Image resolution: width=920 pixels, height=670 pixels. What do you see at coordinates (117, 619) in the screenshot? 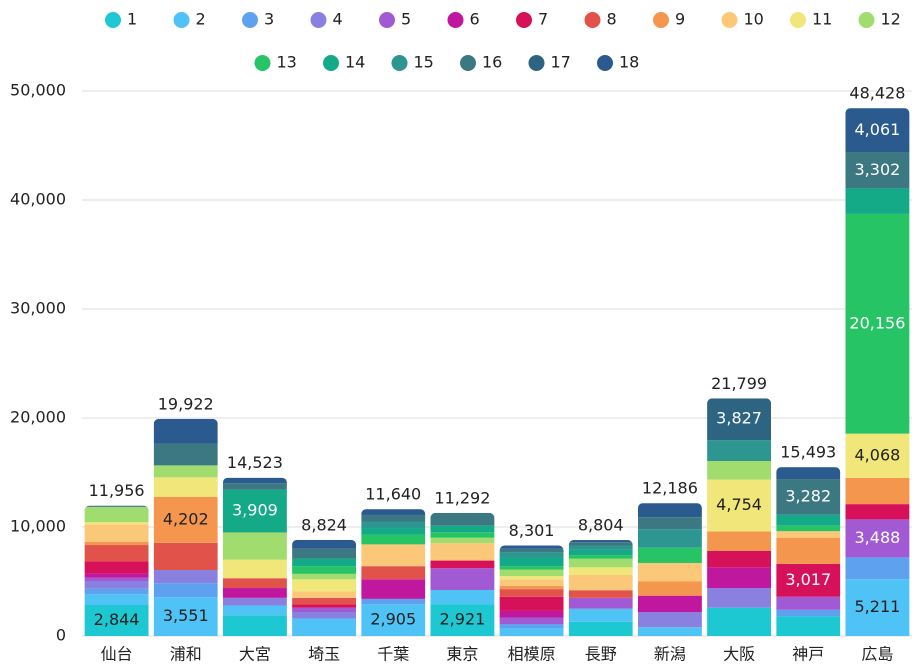
I see `data-label: 2,844` at bounding box center [117, 619].